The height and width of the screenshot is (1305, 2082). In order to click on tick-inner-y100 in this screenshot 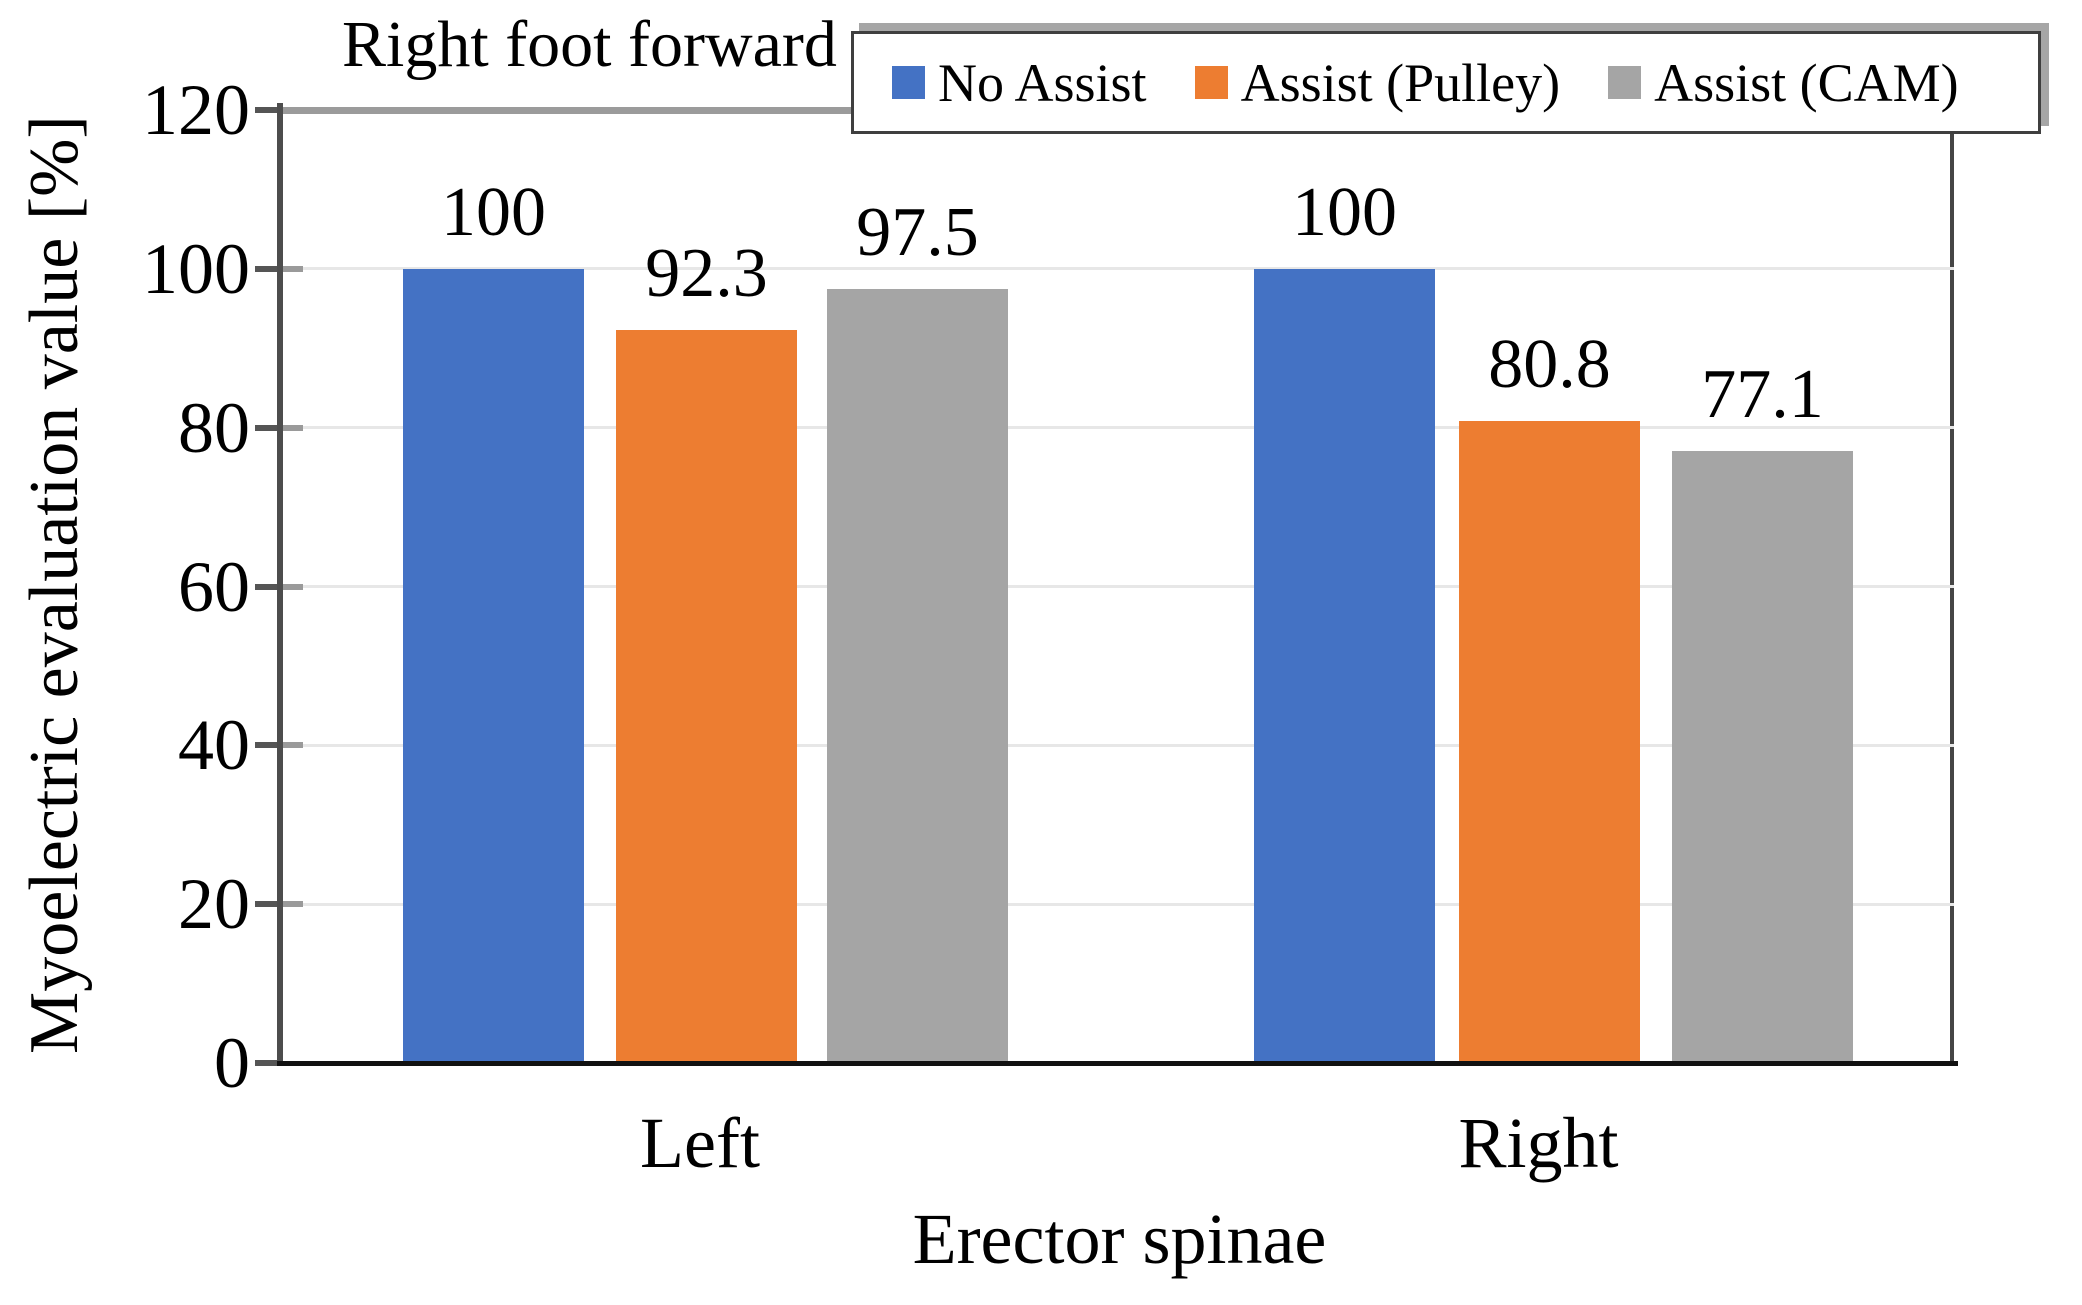, I will do `click(292, 268)`.